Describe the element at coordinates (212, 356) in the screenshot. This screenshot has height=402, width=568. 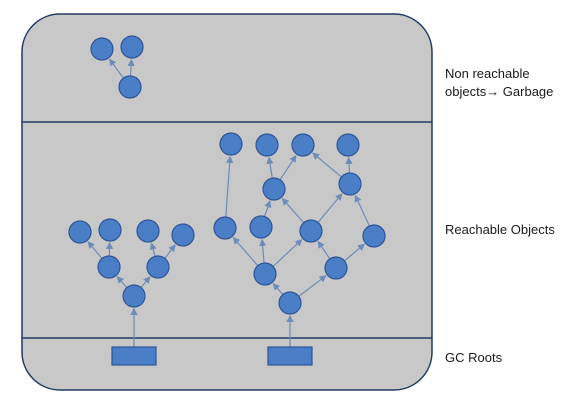
I see `gc-roots` at that location.